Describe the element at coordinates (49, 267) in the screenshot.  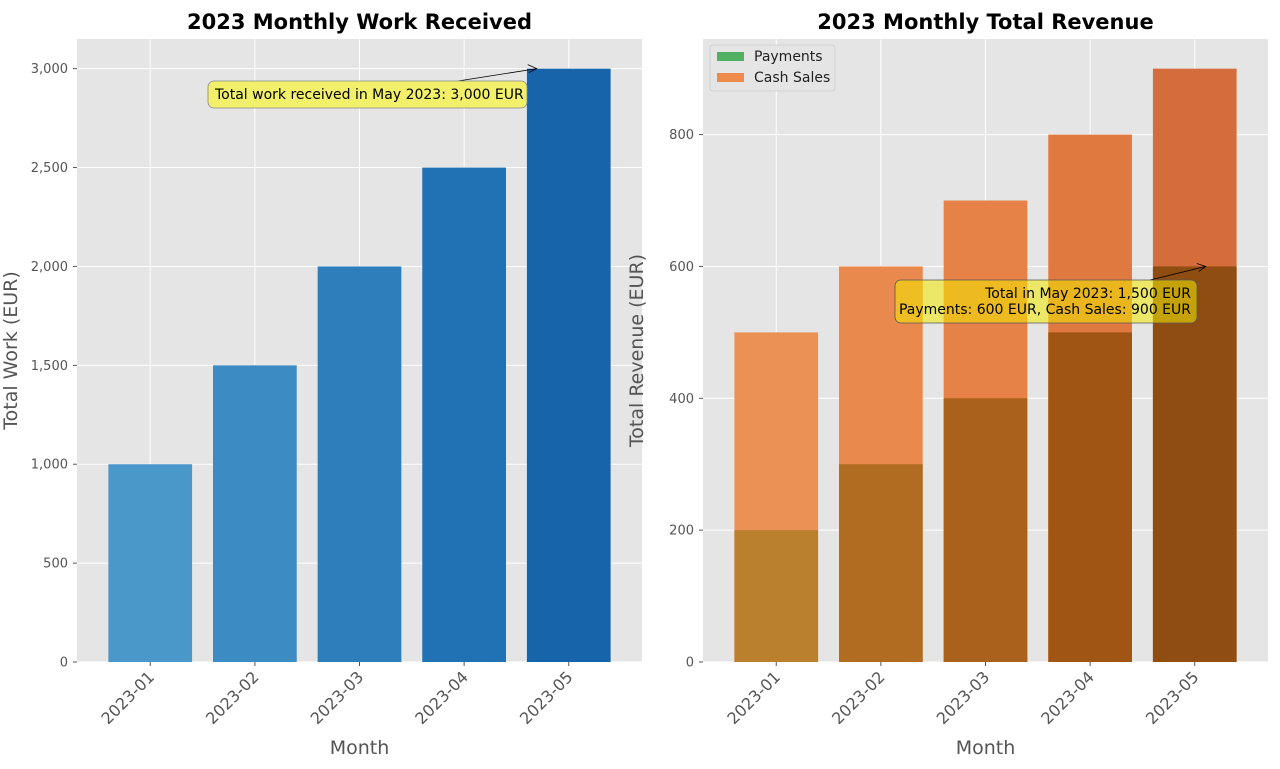
I see `y-tick-label: 2,000` at that location.